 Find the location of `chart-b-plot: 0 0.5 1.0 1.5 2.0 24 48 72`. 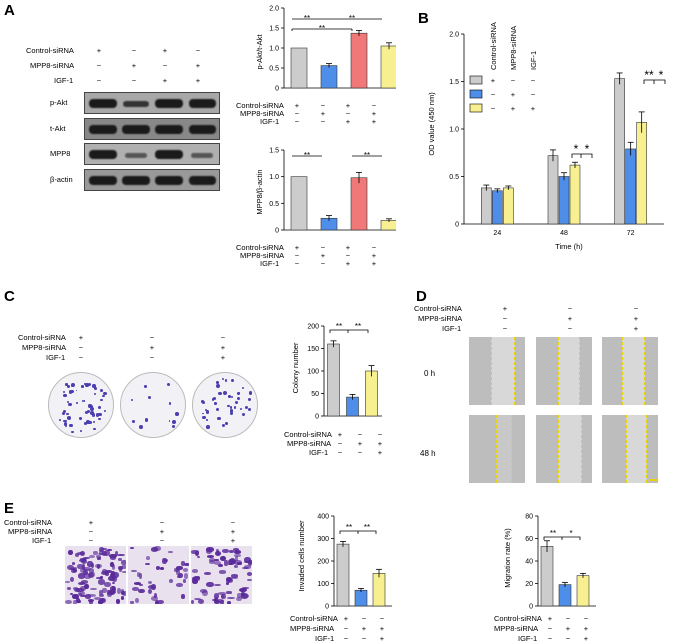

chart-b-plot: 0 0.5 1.0 1.5 2.0 24 48 72 is located at coordinates (556, 134).